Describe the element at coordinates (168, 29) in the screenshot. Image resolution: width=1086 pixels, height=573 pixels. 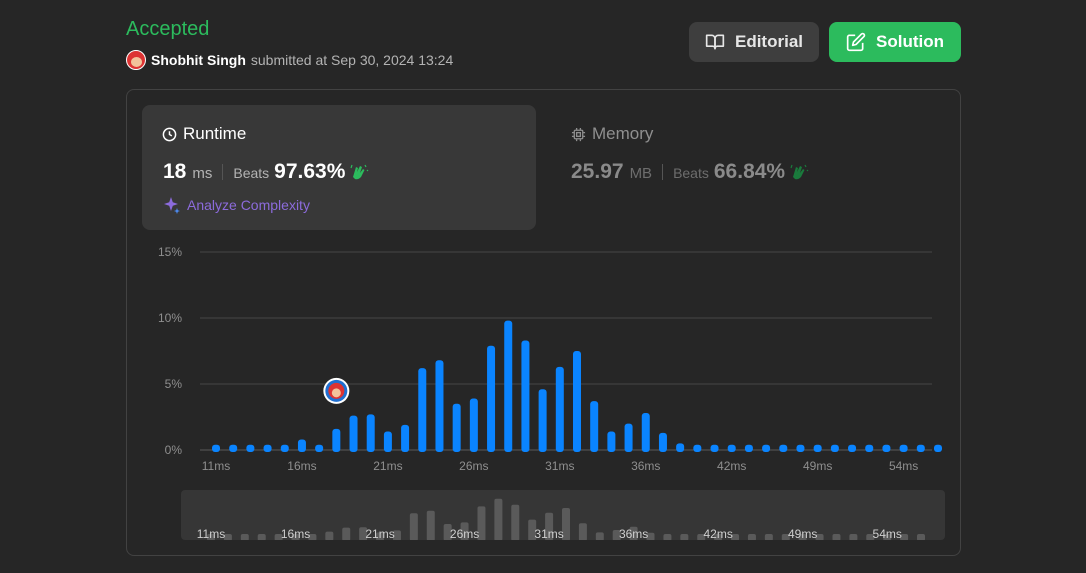
I see `submission-status: Accepted` at that location.